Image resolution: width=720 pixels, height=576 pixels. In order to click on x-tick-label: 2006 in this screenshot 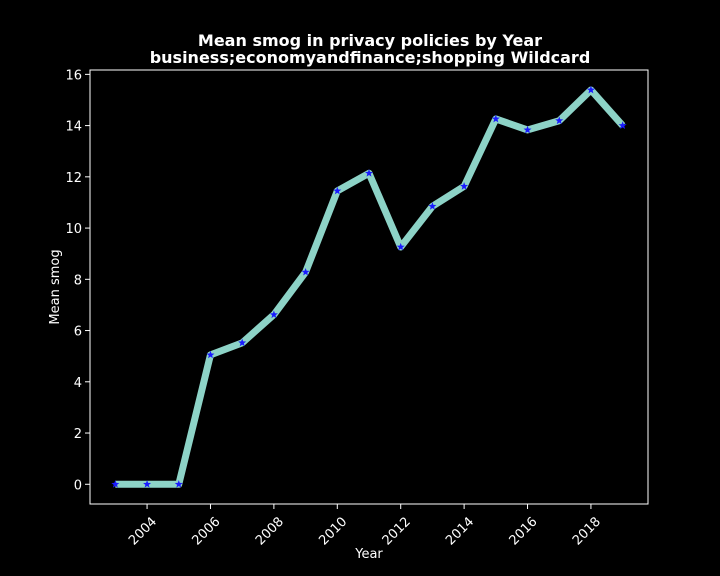, I will do `click(207, 531)`.